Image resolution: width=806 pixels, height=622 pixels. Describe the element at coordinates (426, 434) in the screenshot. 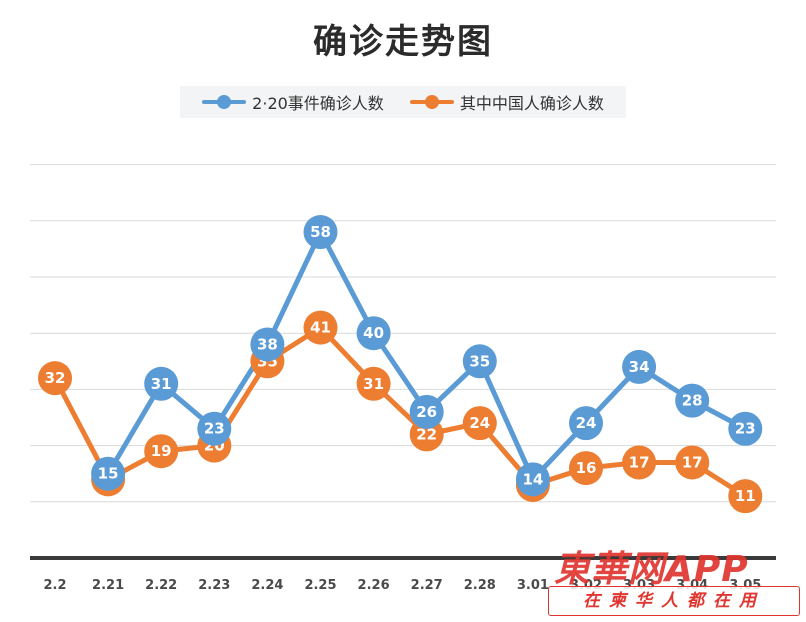

I see `data-label-series-2: 22` at that location.